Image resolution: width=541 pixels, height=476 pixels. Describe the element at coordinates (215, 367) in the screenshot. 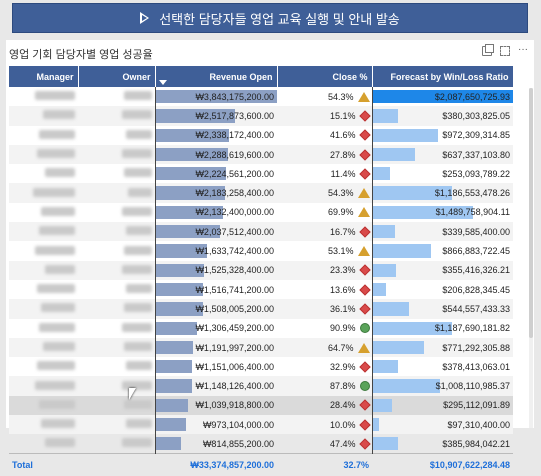

I see `revenue-cell: ₩1,151,006,400.00` at that location.